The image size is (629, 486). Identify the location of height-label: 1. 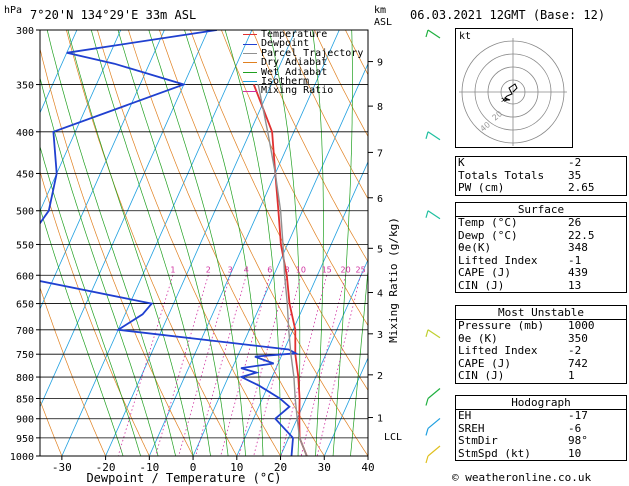
(380, 419).